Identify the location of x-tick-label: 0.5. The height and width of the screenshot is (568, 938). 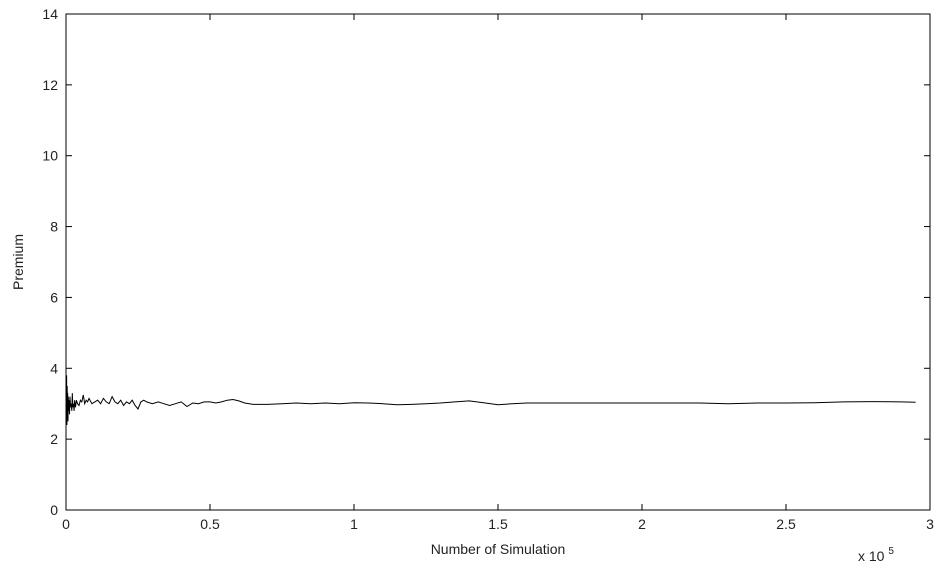
(210, 524).